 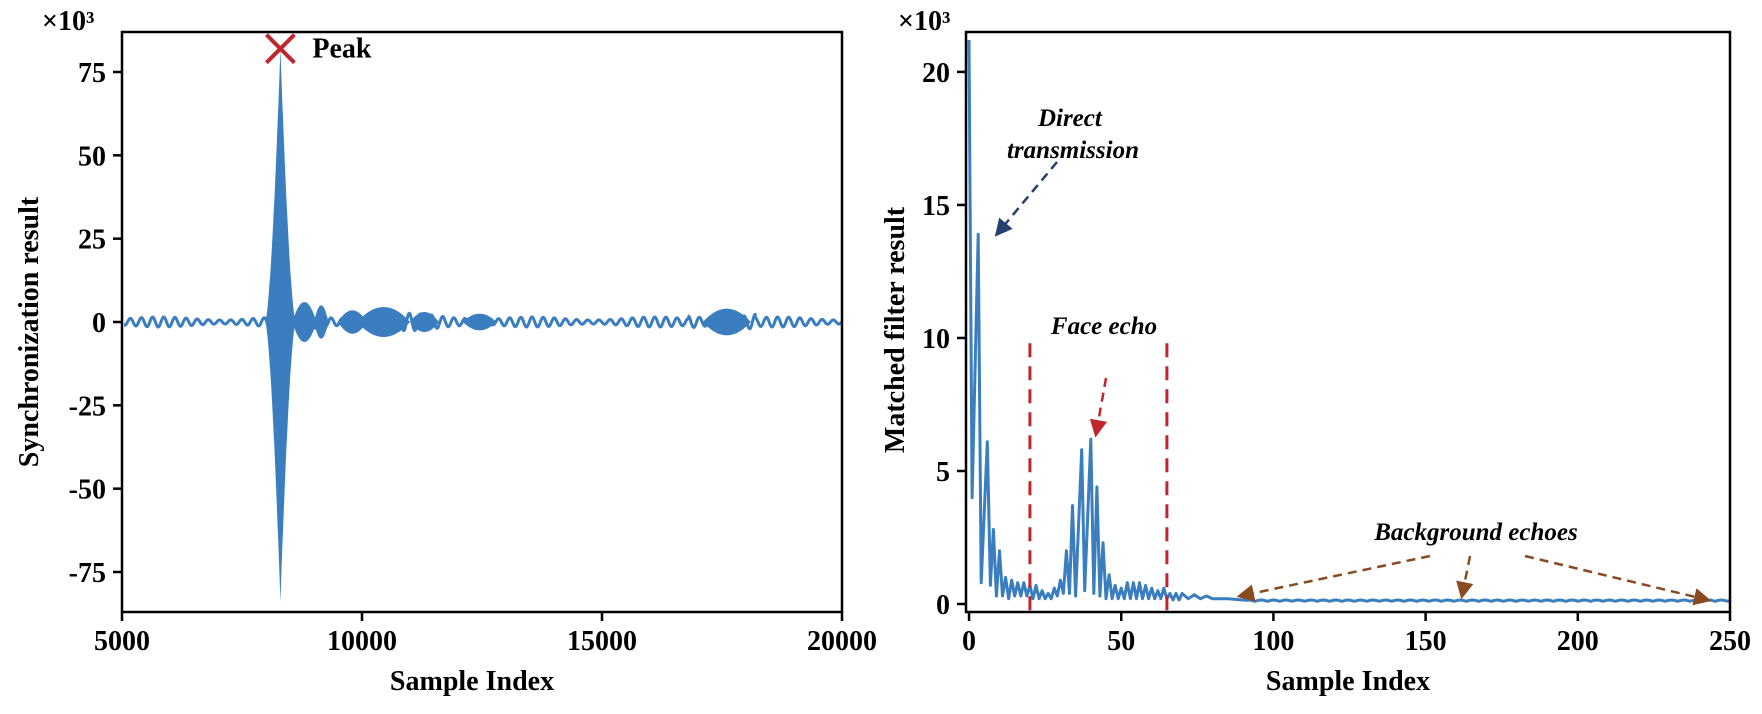 What do you see at coordinates (92, 73) in the screenshot?
I see `y-tick-label: 75` at bounding box center [92, 73].